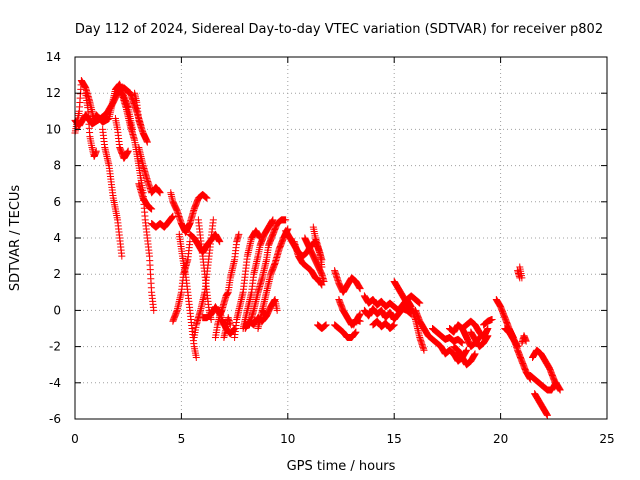 The image size is (640, 480). Describe the element at coordinates (57, 202) in the screenshot. I see `y-tick-label: 6` at that location.